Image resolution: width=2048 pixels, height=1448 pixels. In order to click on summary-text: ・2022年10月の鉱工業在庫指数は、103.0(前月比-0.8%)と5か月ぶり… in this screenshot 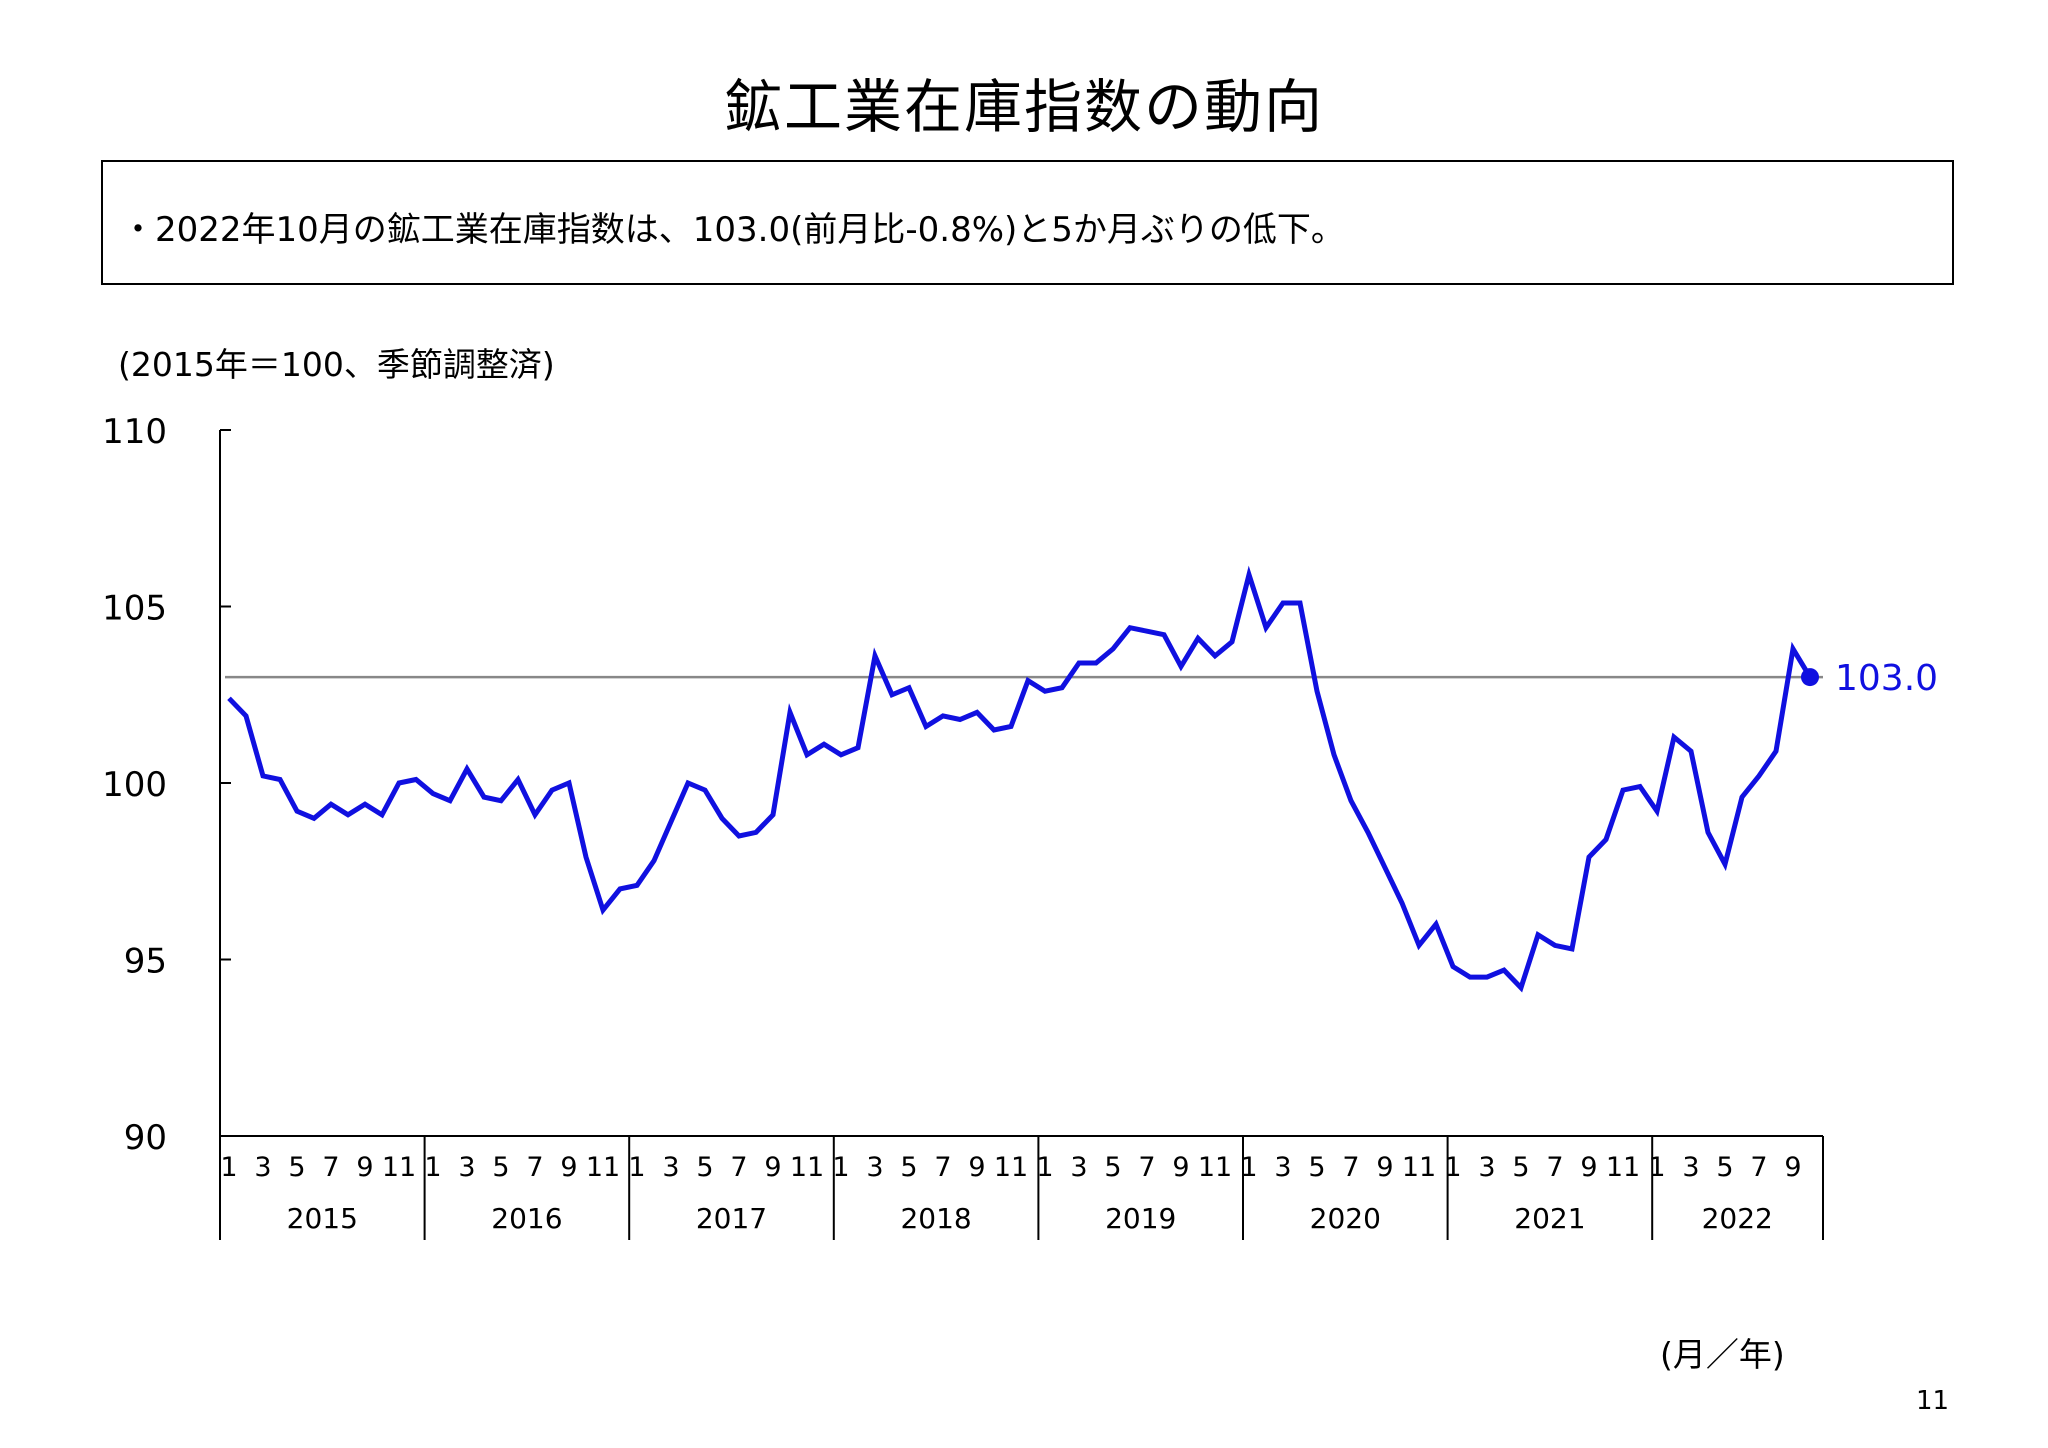, I will do `click(733, 230)`.